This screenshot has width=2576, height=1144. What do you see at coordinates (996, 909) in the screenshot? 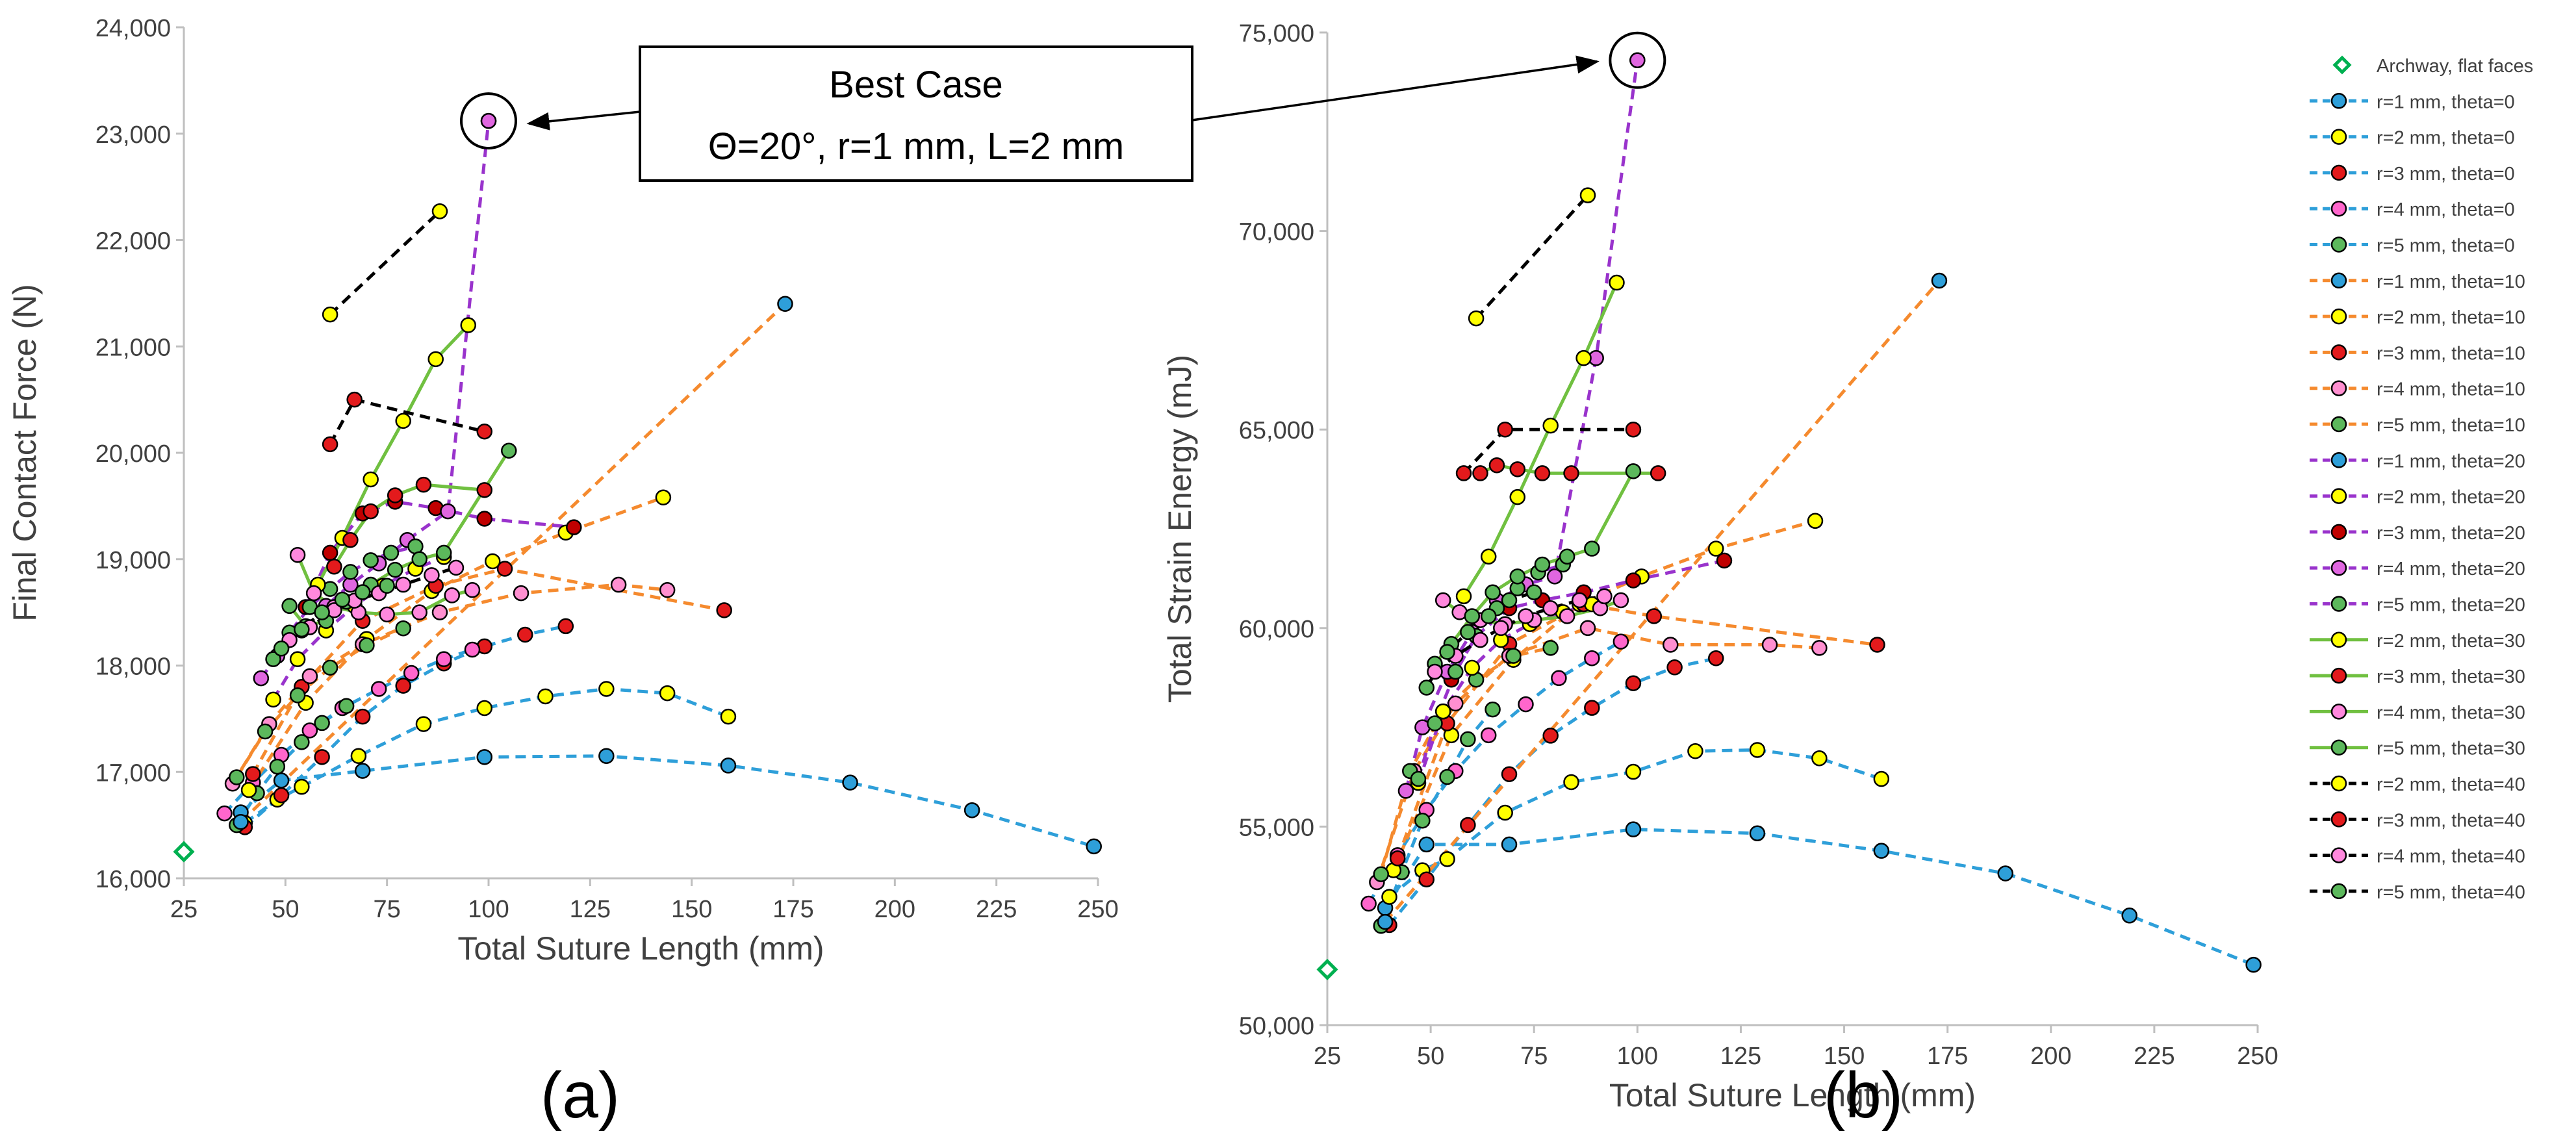
I see `x-tick-label: 225` at bounding box center [996, 909].